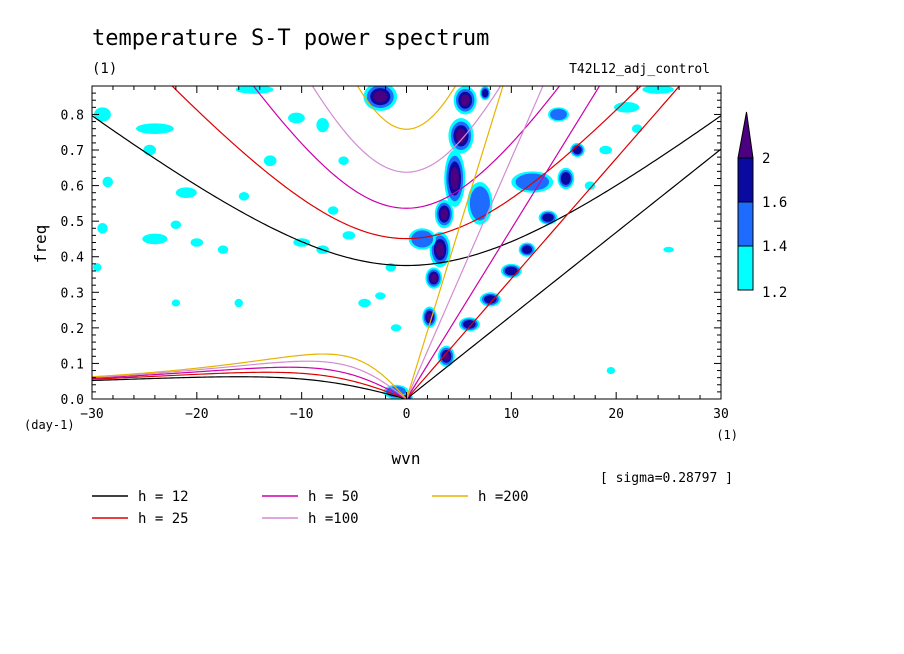  I want to click on x-axis-unit: (1), so click(727, 435).